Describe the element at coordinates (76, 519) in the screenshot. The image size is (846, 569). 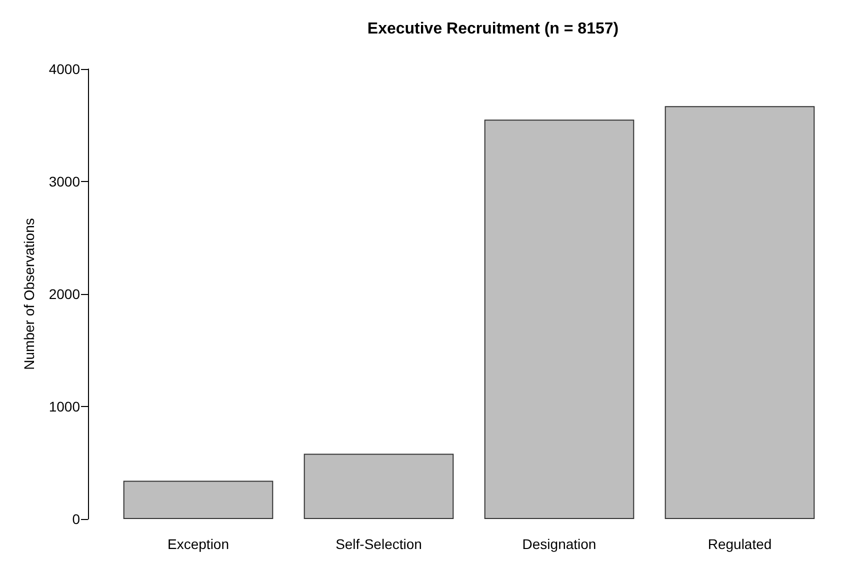
I see `y-tick-label: 0` at that location.